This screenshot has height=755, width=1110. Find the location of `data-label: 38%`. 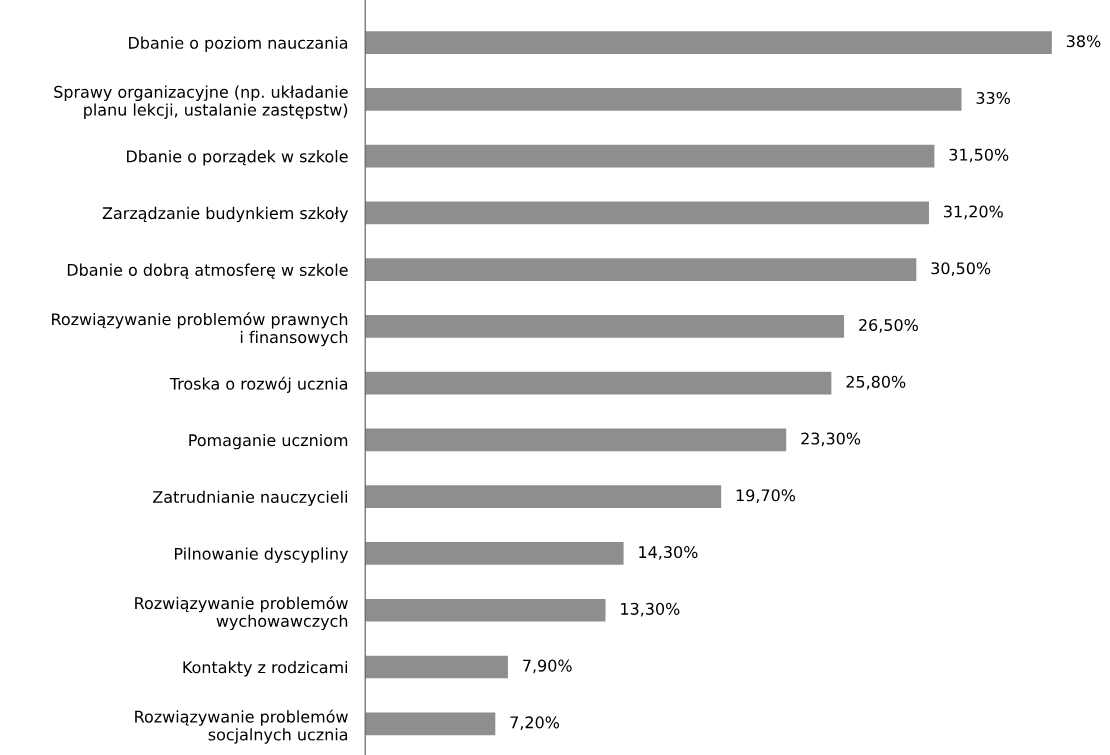

data-label: 38% is located at coordinates (1083, 41).